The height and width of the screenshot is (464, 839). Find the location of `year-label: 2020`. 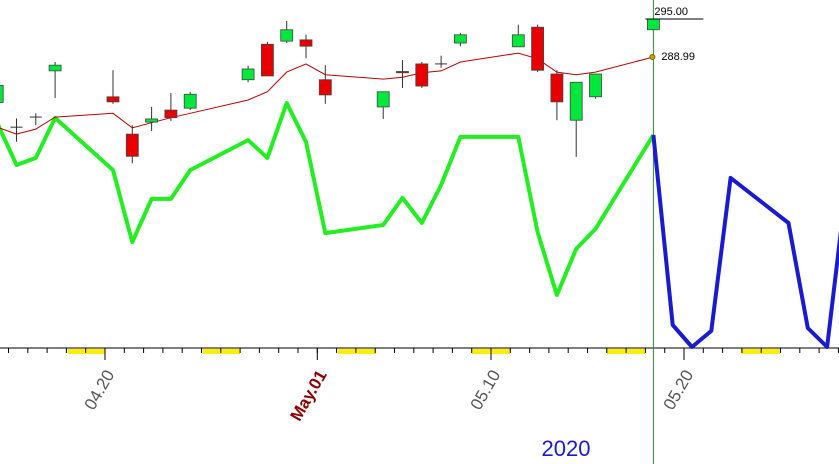

year-label: 2020 is located at coordinates (566, 448).